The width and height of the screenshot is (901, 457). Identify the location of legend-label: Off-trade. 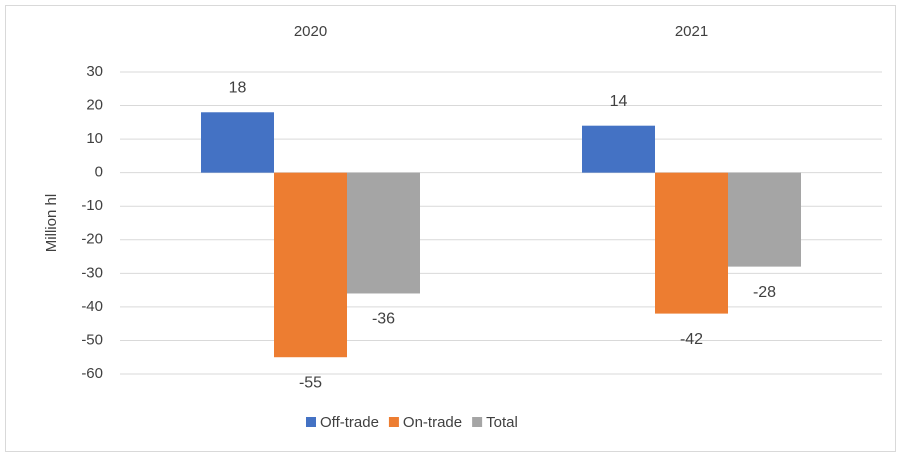
(349, 422).